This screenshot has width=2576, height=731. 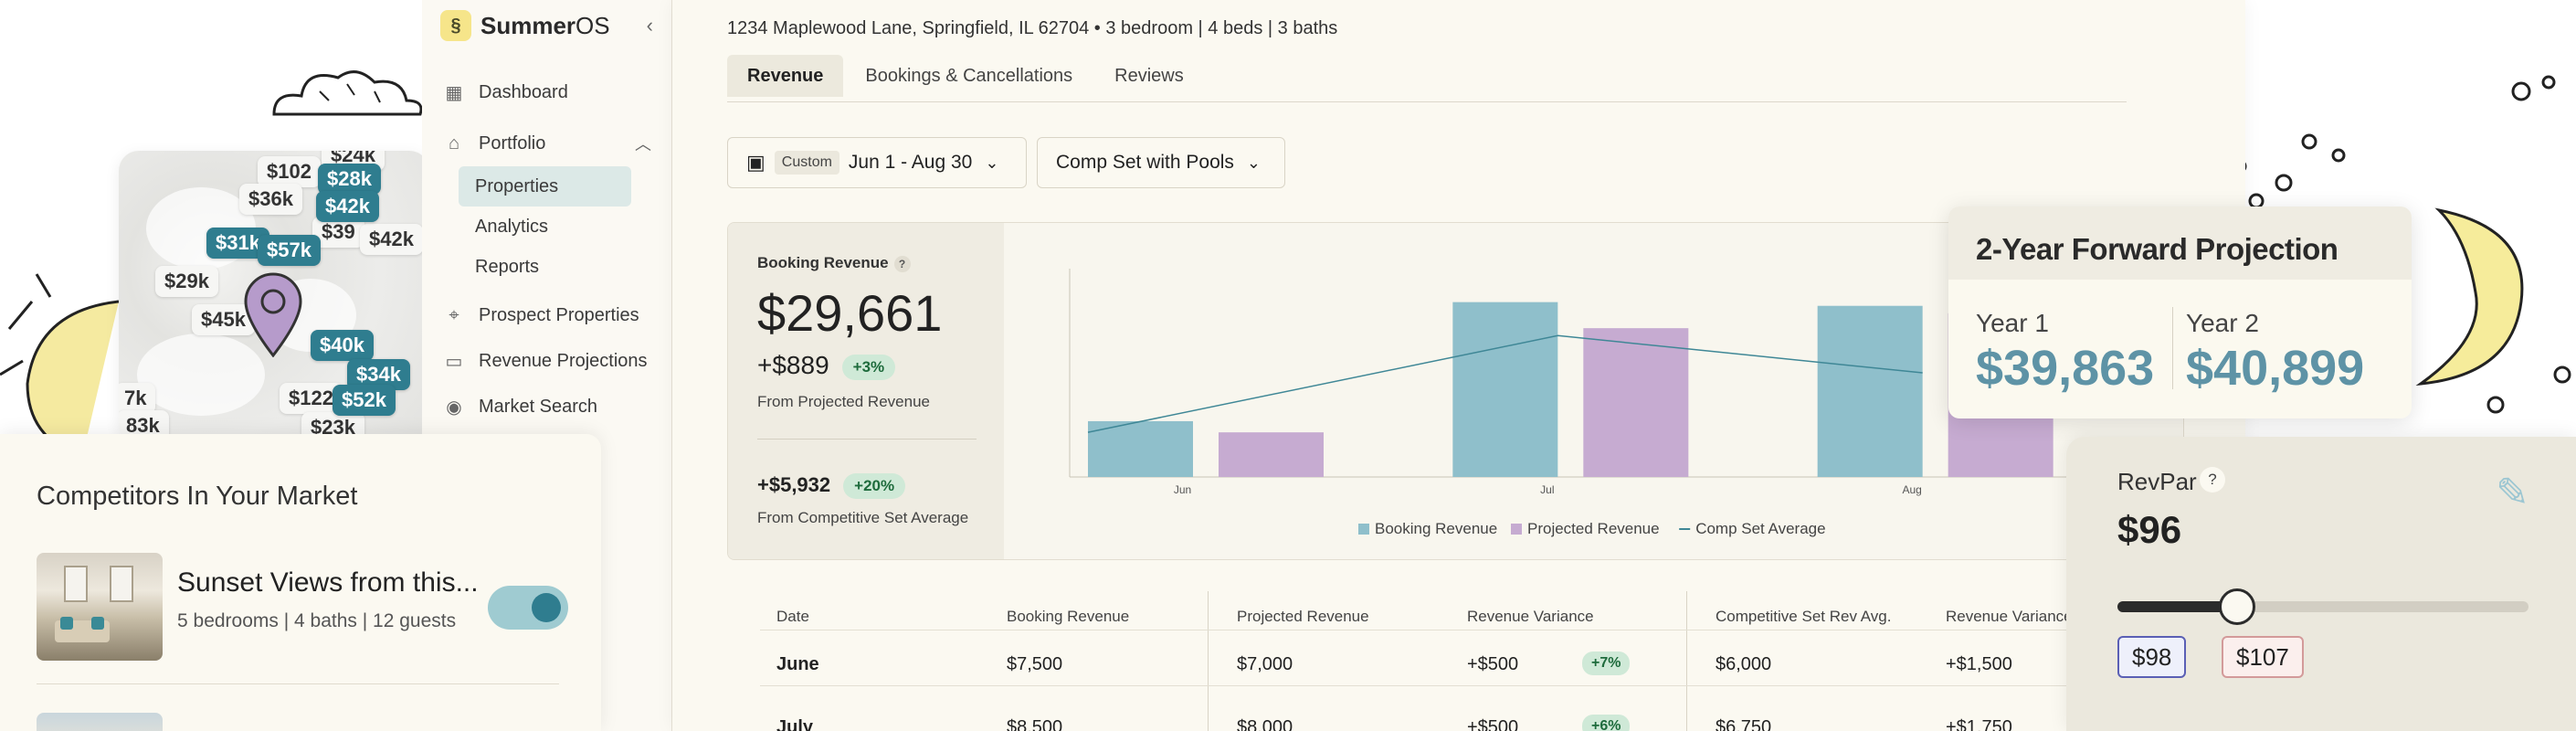 I want to click on home-icon: ⌂, so click(x=454, y=143).